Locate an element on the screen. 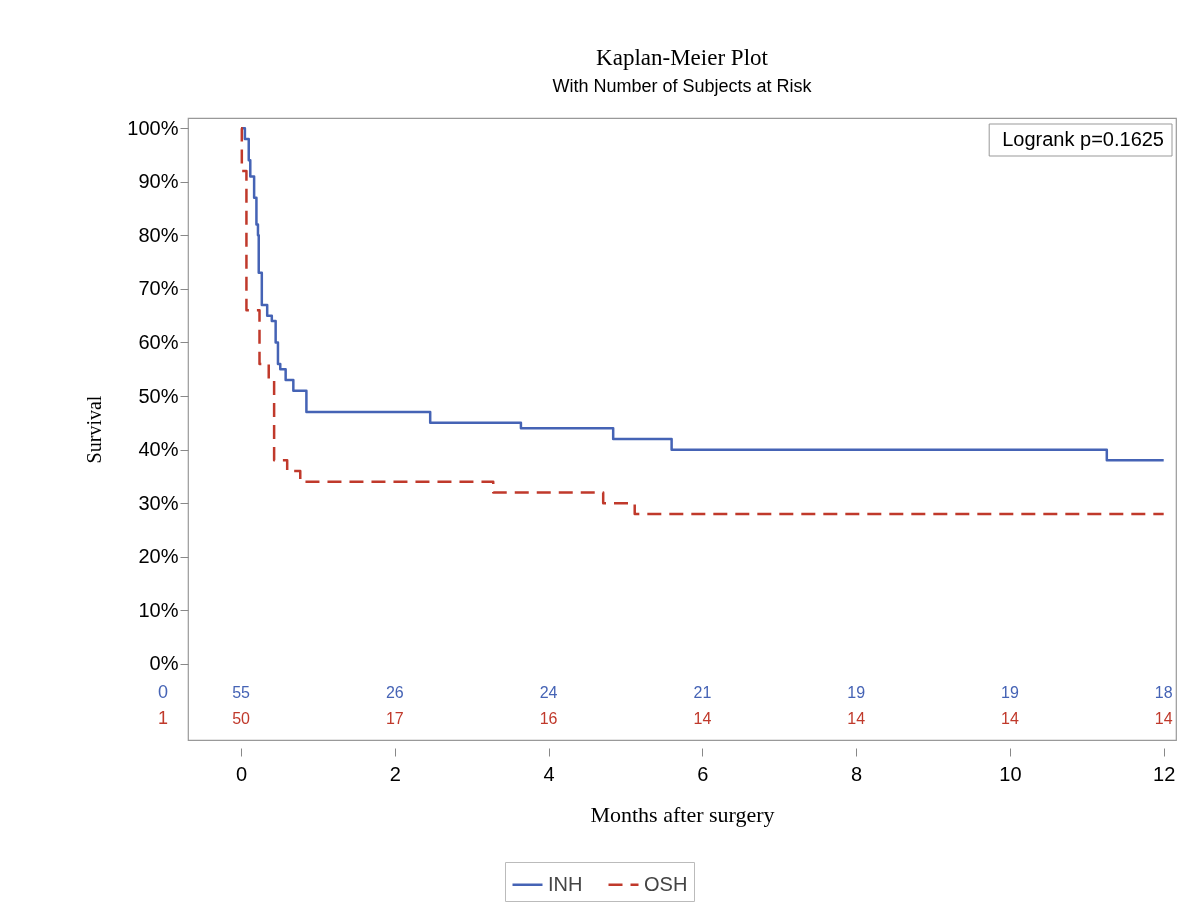  x-tick-label: 0 is located at coordinates (241, 773).